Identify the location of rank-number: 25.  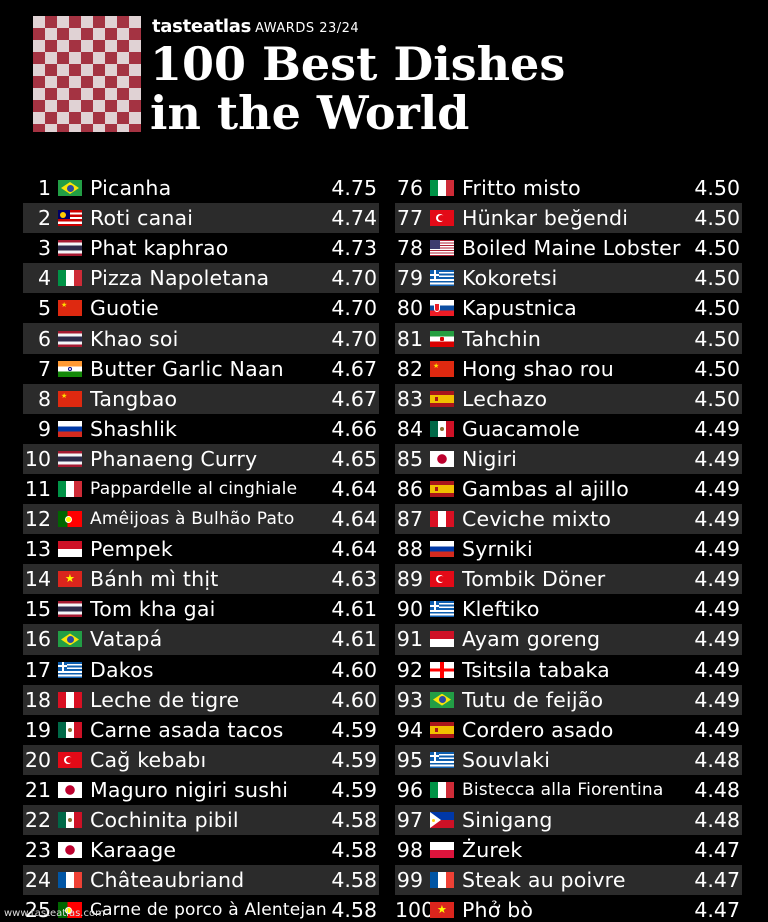
(37, 910).